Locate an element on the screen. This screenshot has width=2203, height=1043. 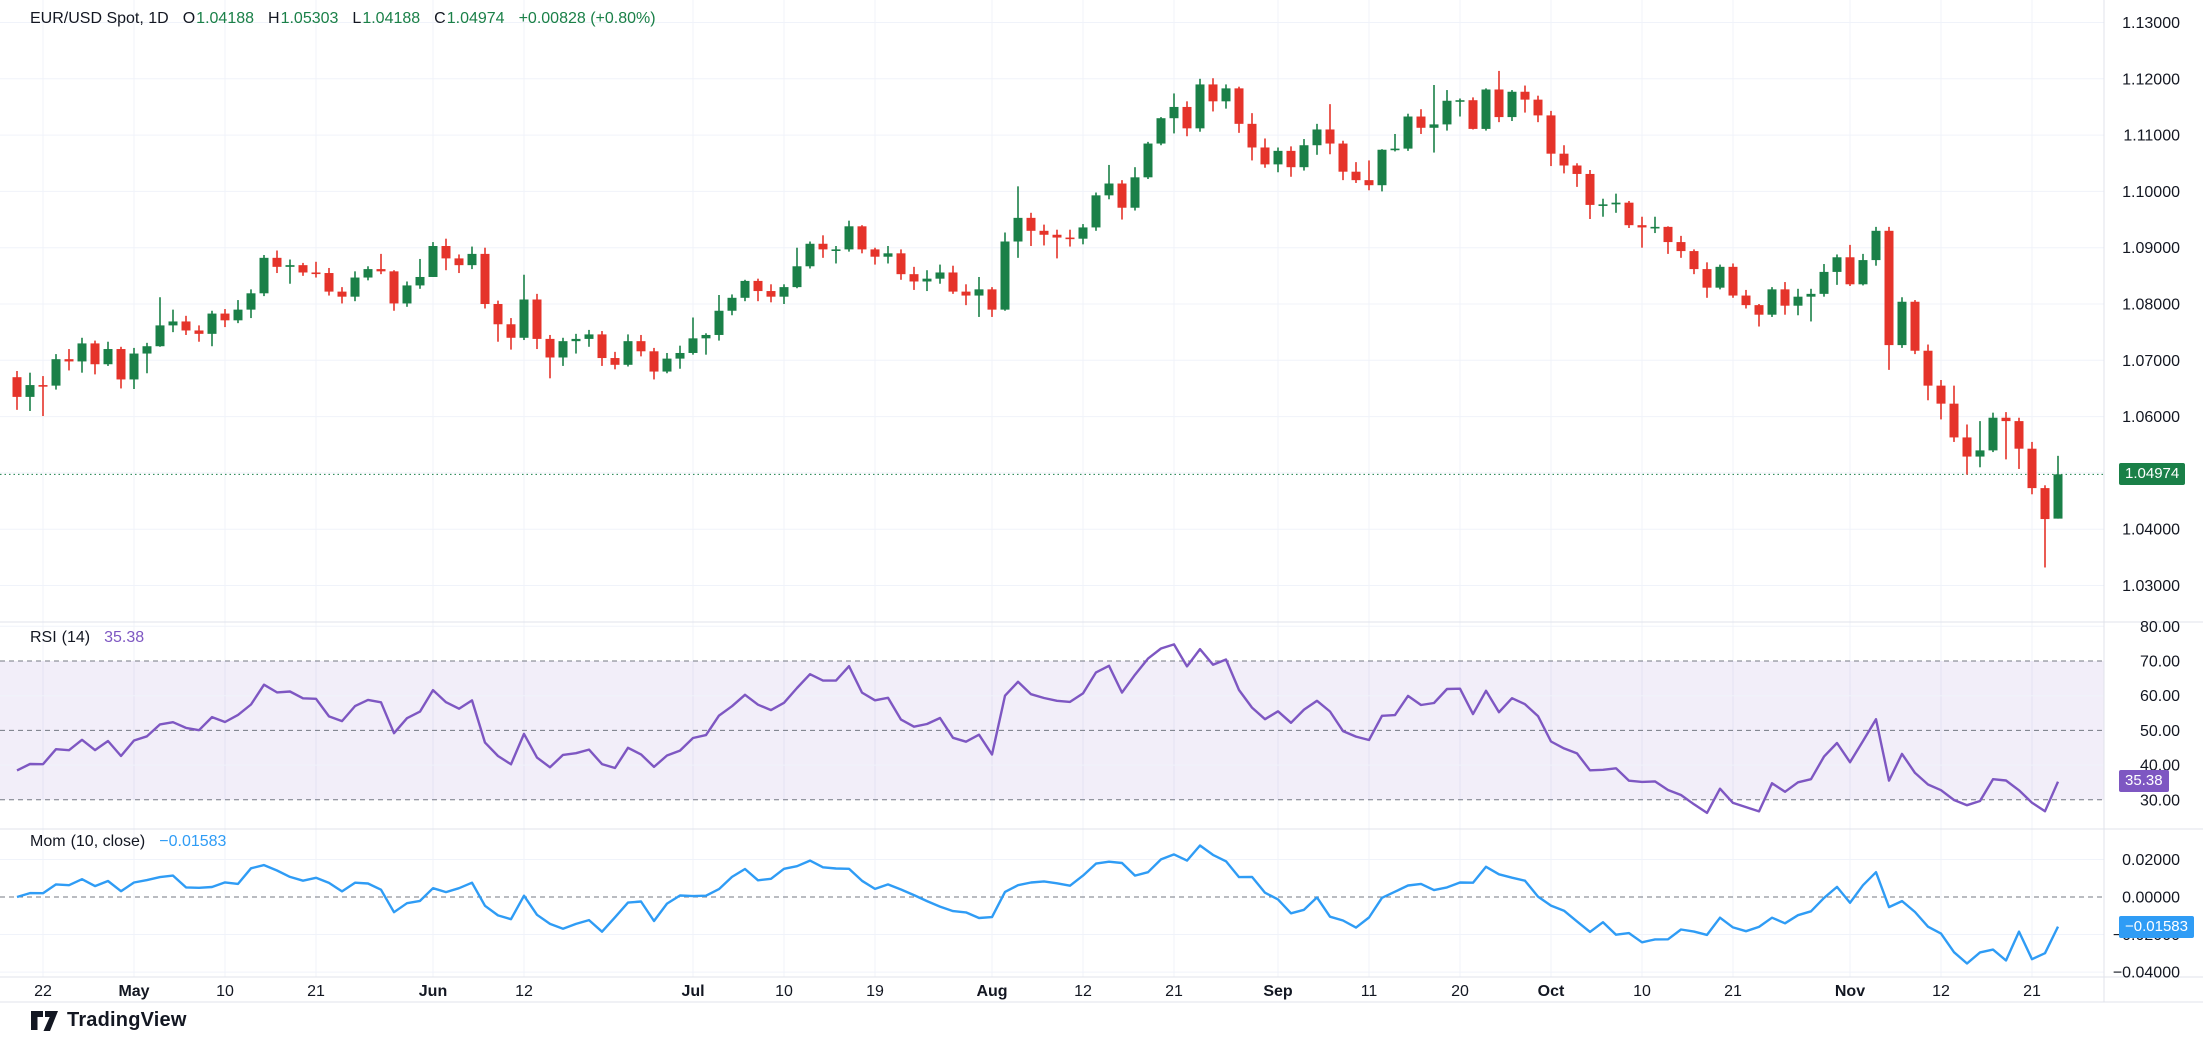
tradingview-logo: TradingView is located at coordinates (108, 1020).